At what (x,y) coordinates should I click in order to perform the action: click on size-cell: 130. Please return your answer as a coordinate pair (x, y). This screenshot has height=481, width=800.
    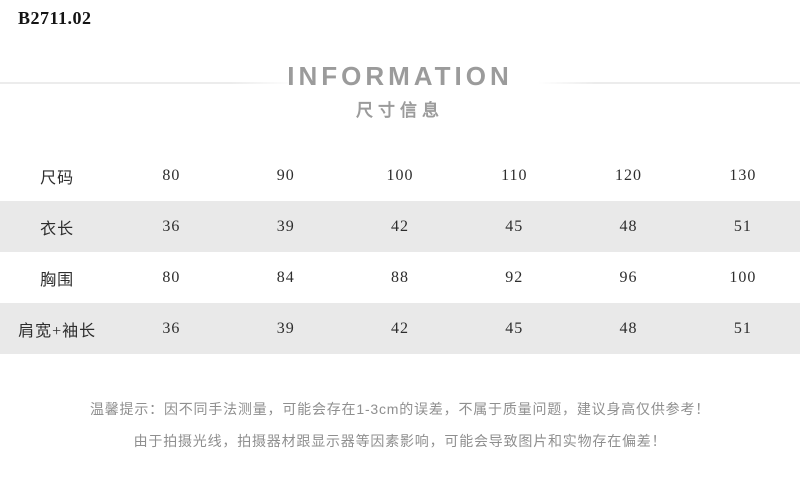
    Looking at the image, I should click on (743, 175).